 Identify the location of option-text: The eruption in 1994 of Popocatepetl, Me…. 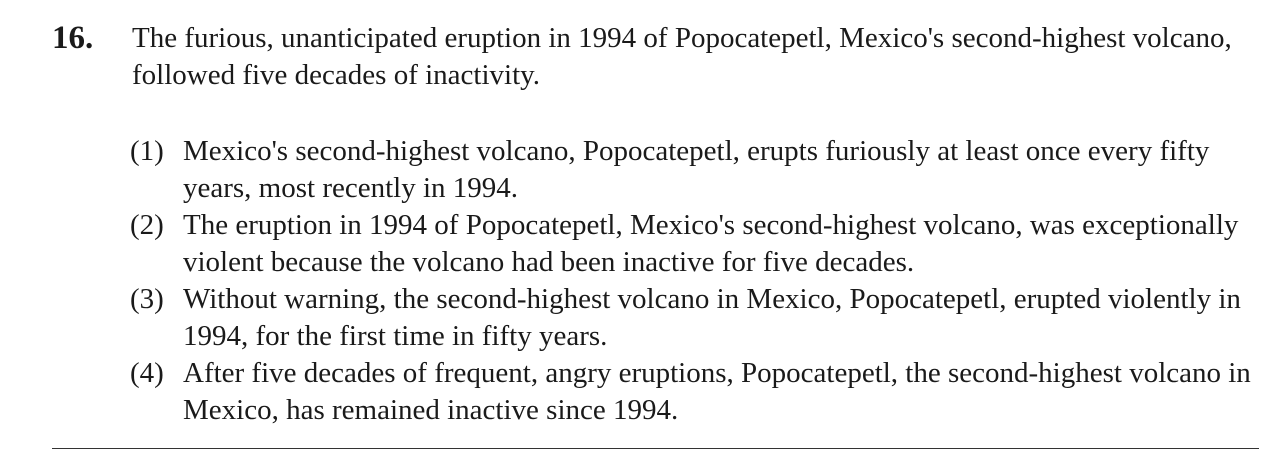
(711, 243).